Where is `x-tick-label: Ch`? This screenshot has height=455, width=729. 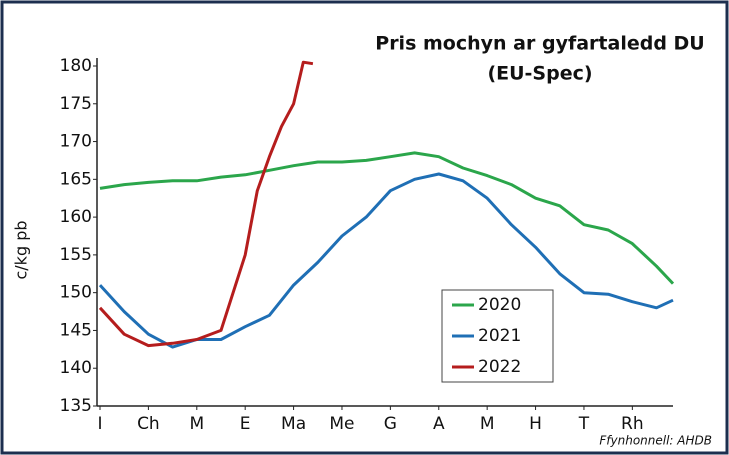 x-tick-label: Ch is located at coordinates (148, 424).